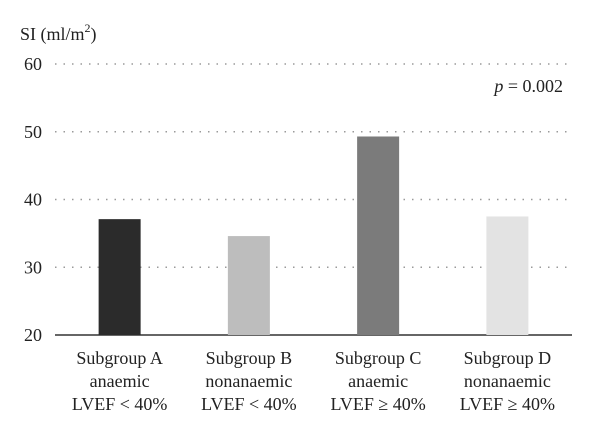 The width and height of the screenshot is (600, 437). What do you see at coordinates (33, 200) in the screenshot?
I see `y-tick-label-40: 40` at bounding box center [33, 200].